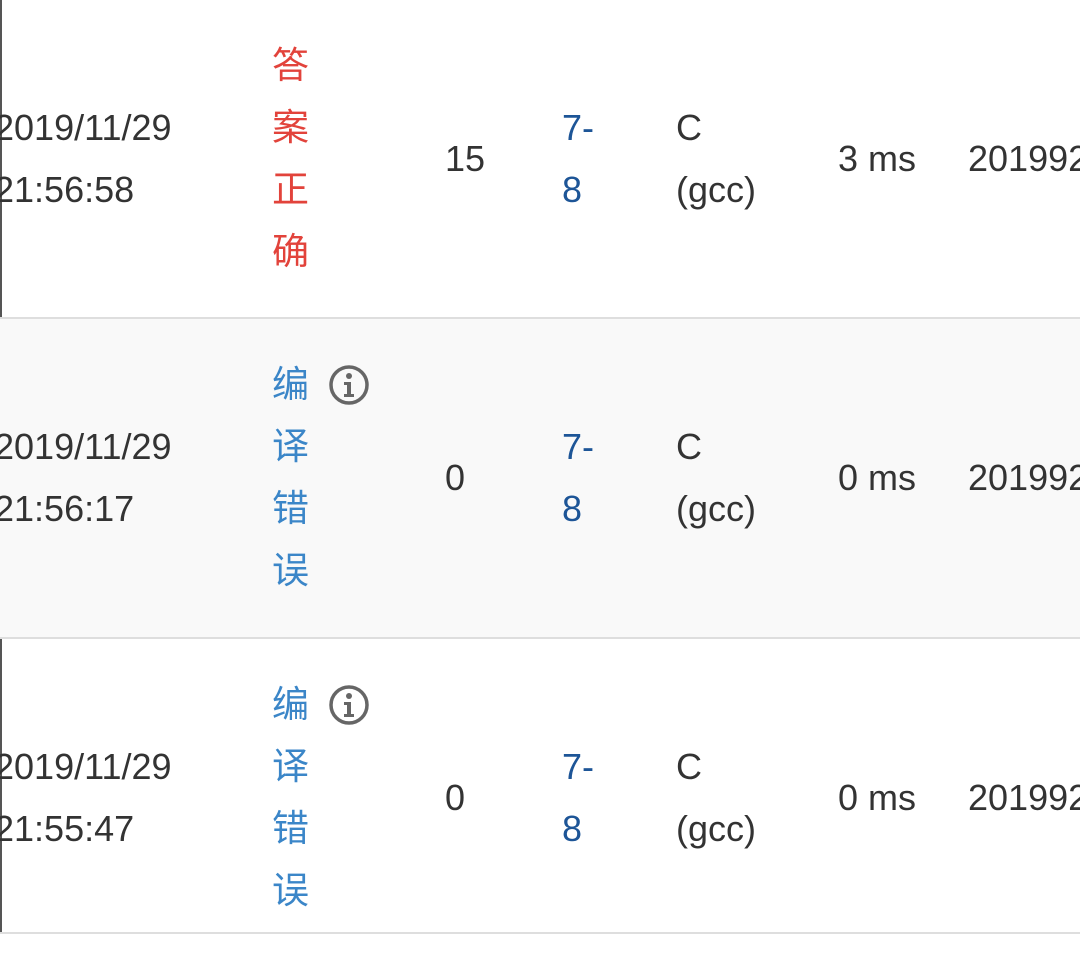 The image size is (1080, 957). I want to click on submitted-time-cell: 2019/11/29 21:56:17, so click(117, 478).